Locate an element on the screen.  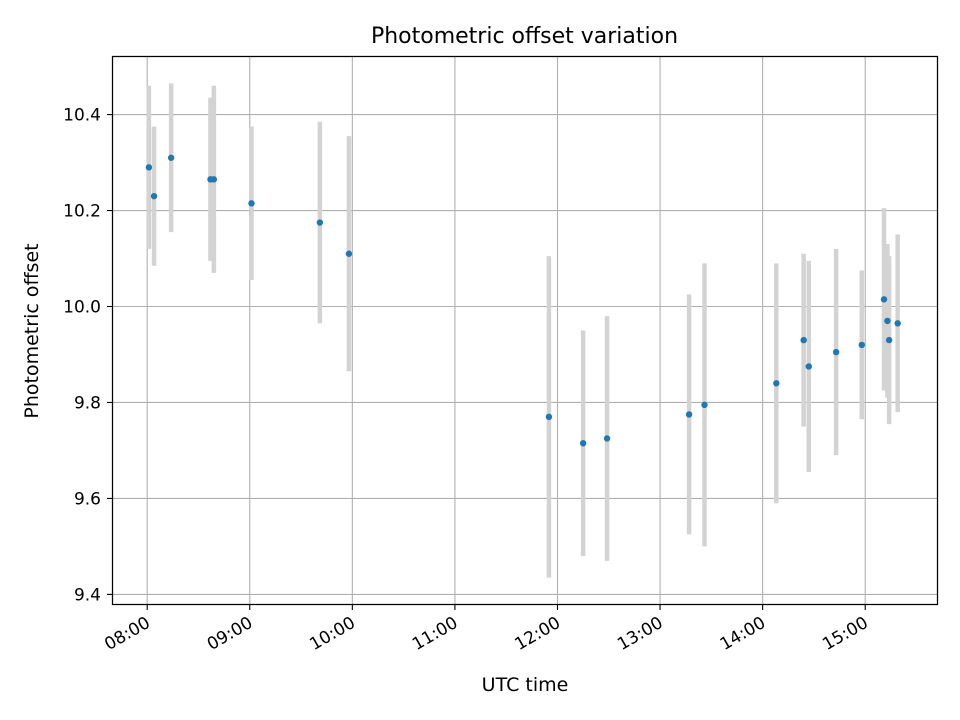
y-axis-ticks: 9.4 9.6 9.8 10.0 10.2 10.4 is located at coordinates (88, 355).